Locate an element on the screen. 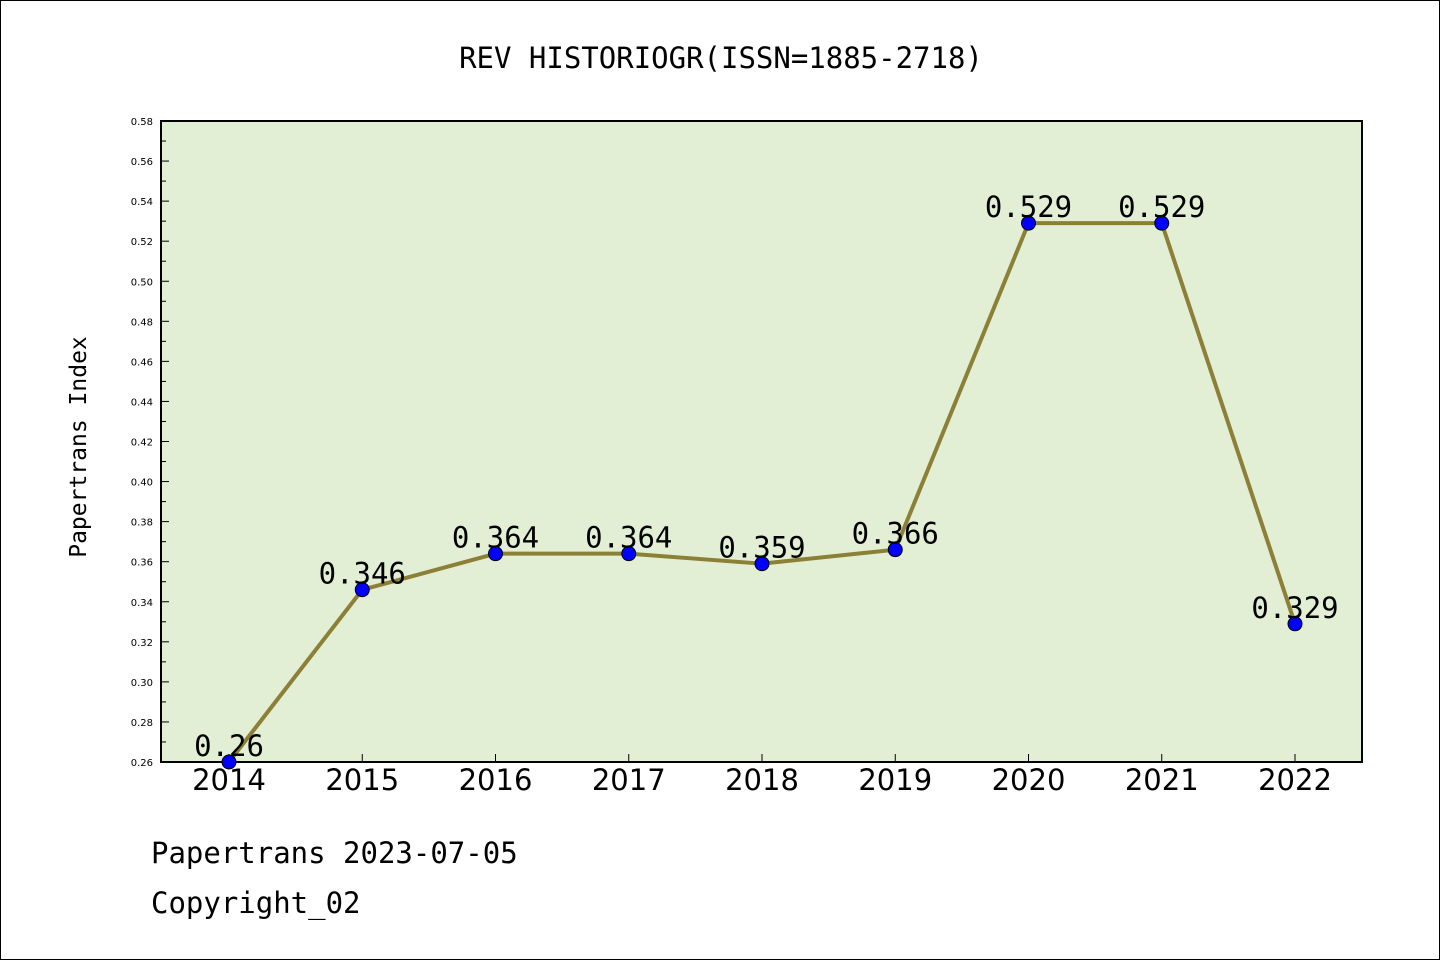 This screenshot has width=1440, height=960. y-tick-label: 0.54 is located at coordinates (142, 202).